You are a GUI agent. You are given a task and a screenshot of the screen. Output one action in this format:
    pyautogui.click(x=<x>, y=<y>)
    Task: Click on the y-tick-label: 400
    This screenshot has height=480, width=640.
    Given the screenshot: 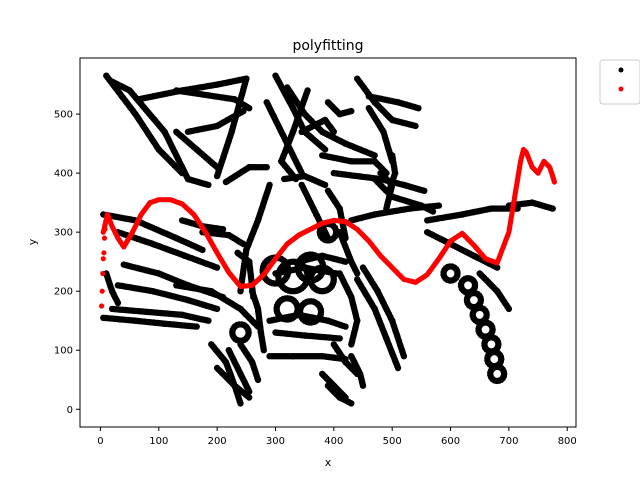 What is the action you would take?
    pyautogui.click(x=63, y=174)
    